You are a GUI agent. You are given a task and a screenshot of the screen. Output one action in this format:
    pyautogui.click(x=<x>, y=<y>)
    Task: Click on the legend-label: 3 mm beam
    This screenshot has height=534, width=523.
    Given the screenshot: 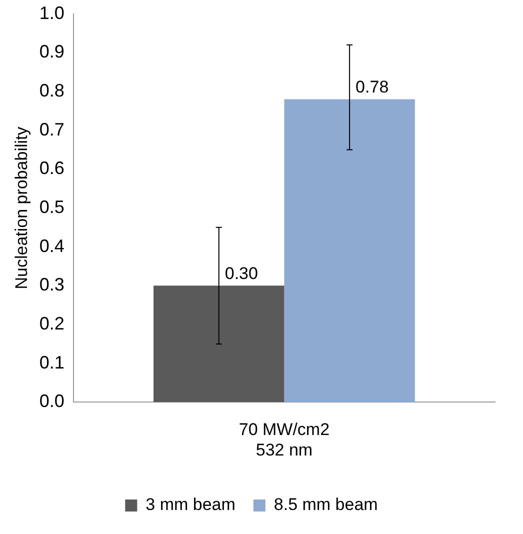 What is the action you would take?
    pyautogui.click(x=191, y=504)
    